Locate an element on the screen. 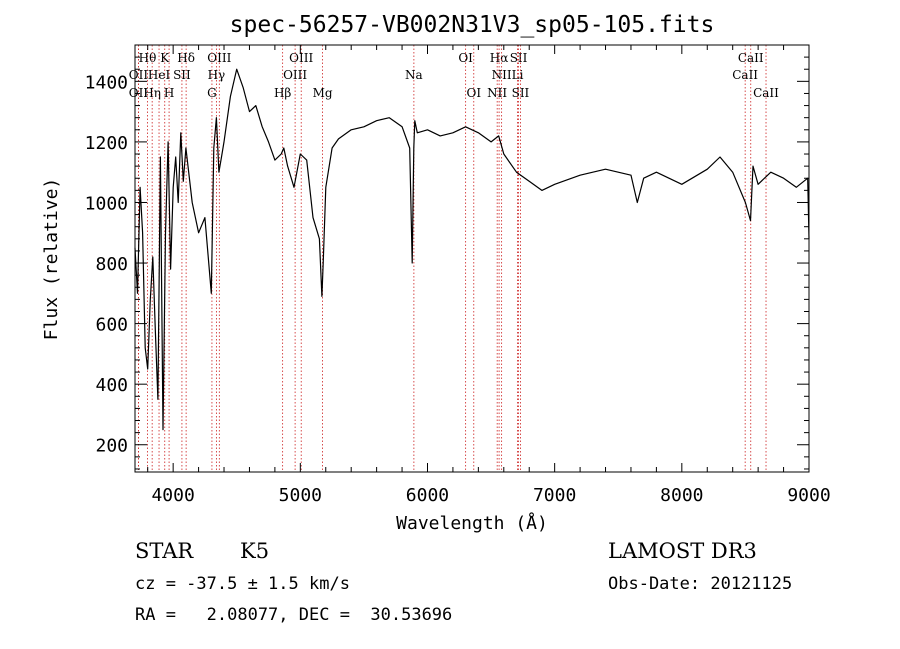 The height and width of the screenshot is (649, 900). line-label-16: Na is located at coordinates (414, 75).